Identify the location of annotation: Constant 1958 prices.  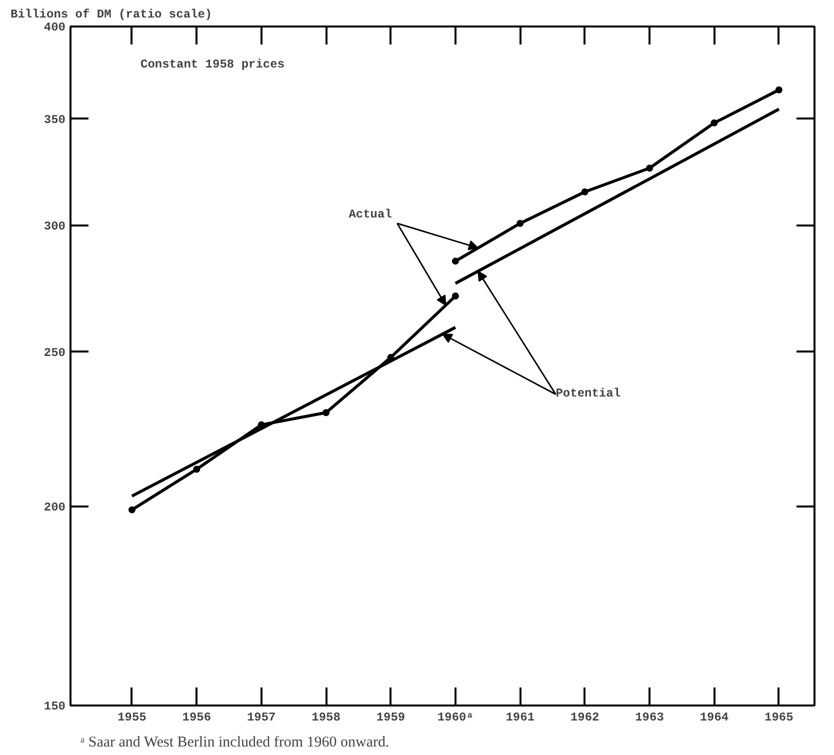
(212, 65).